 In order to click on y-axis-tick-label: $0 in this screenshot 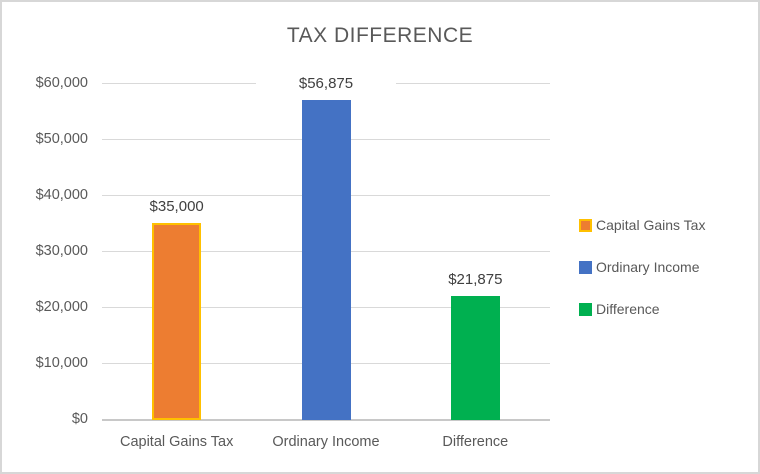, I will do `click(79, 418)`.